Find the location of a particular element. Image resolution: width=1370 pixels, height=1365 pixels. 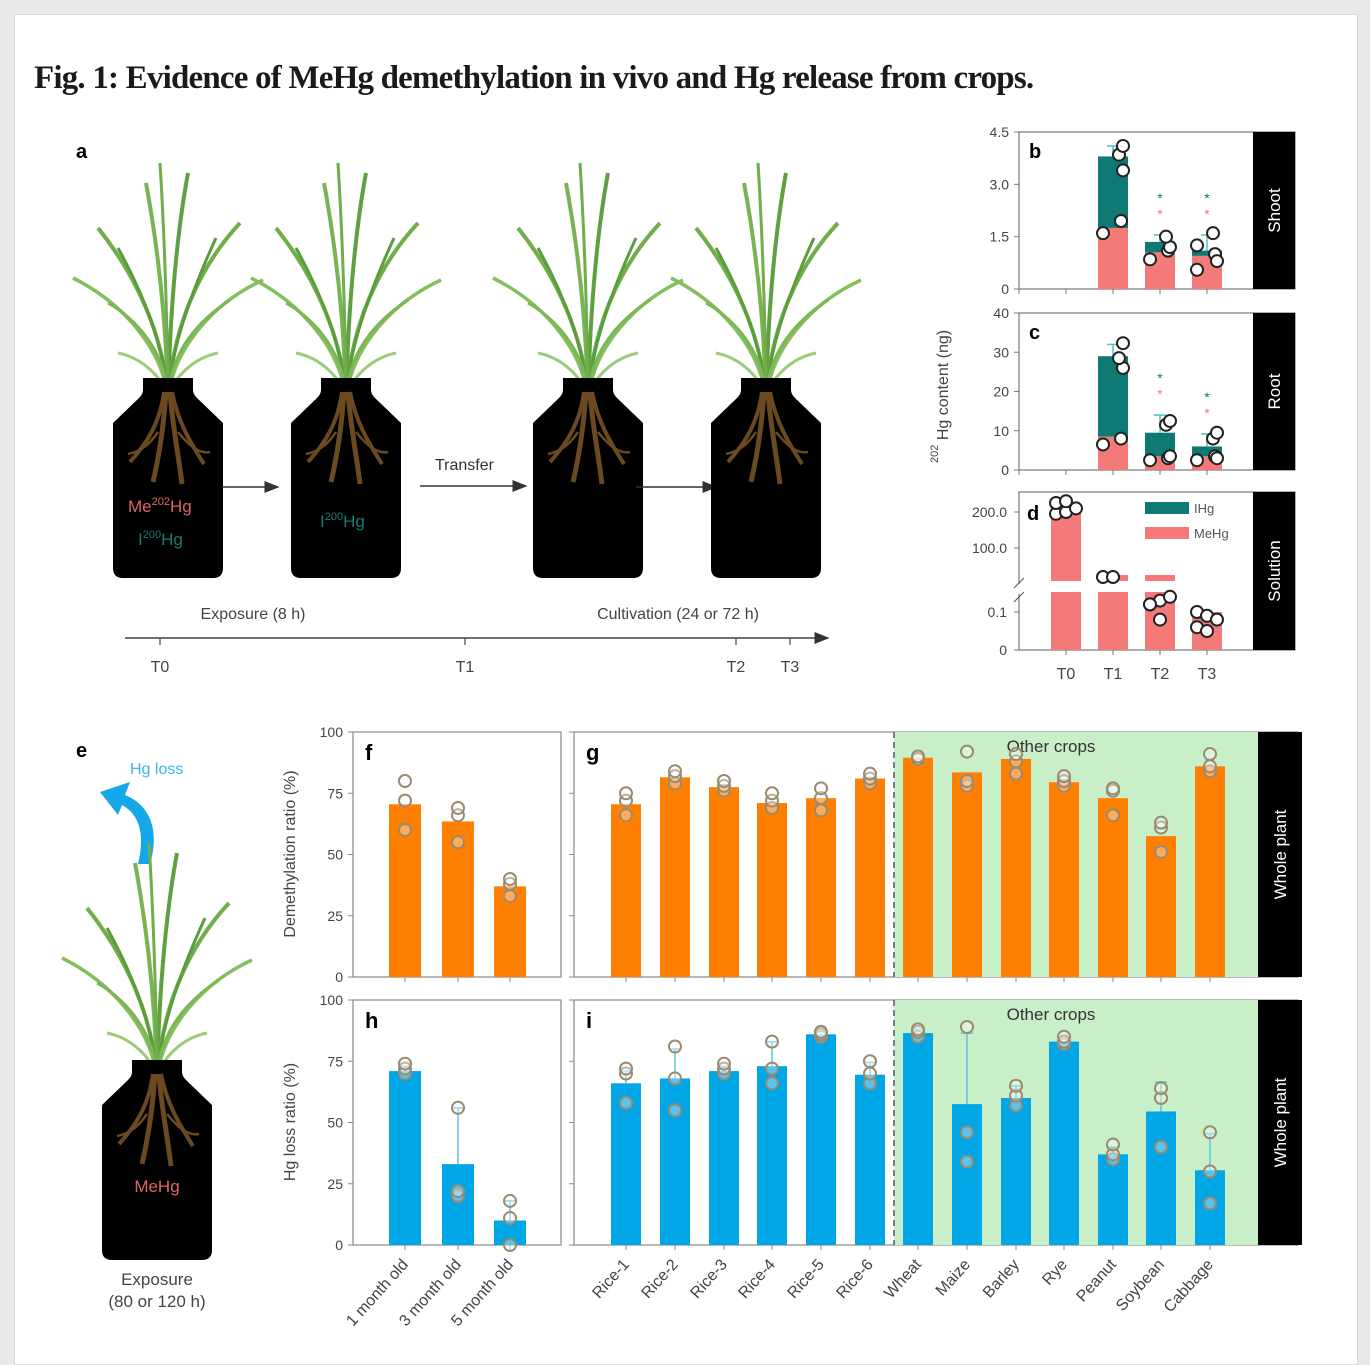

x-tick-label: Rye is located at coordinates (1055, 1272).